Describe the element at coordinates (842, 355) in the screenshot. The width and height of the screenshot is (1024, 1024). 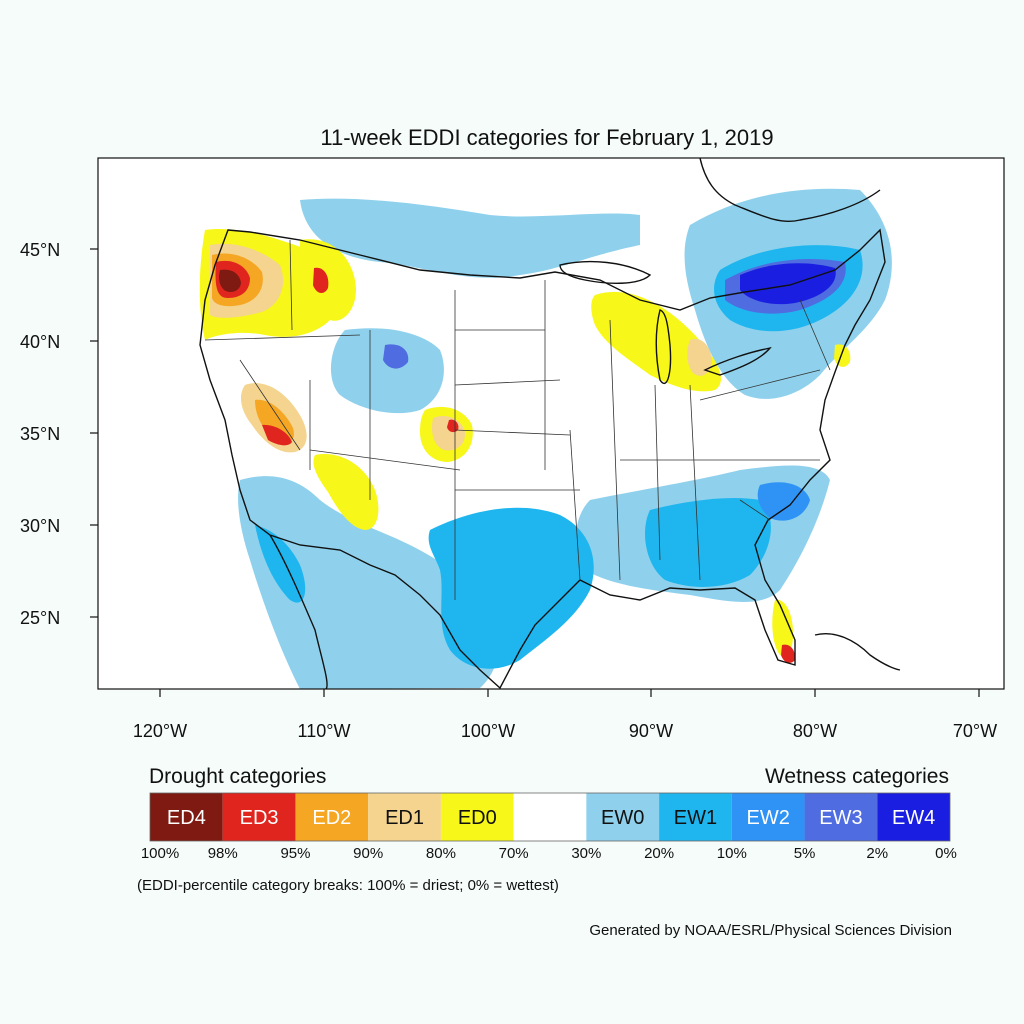
I see `drought-region-new-jersey` at that location.